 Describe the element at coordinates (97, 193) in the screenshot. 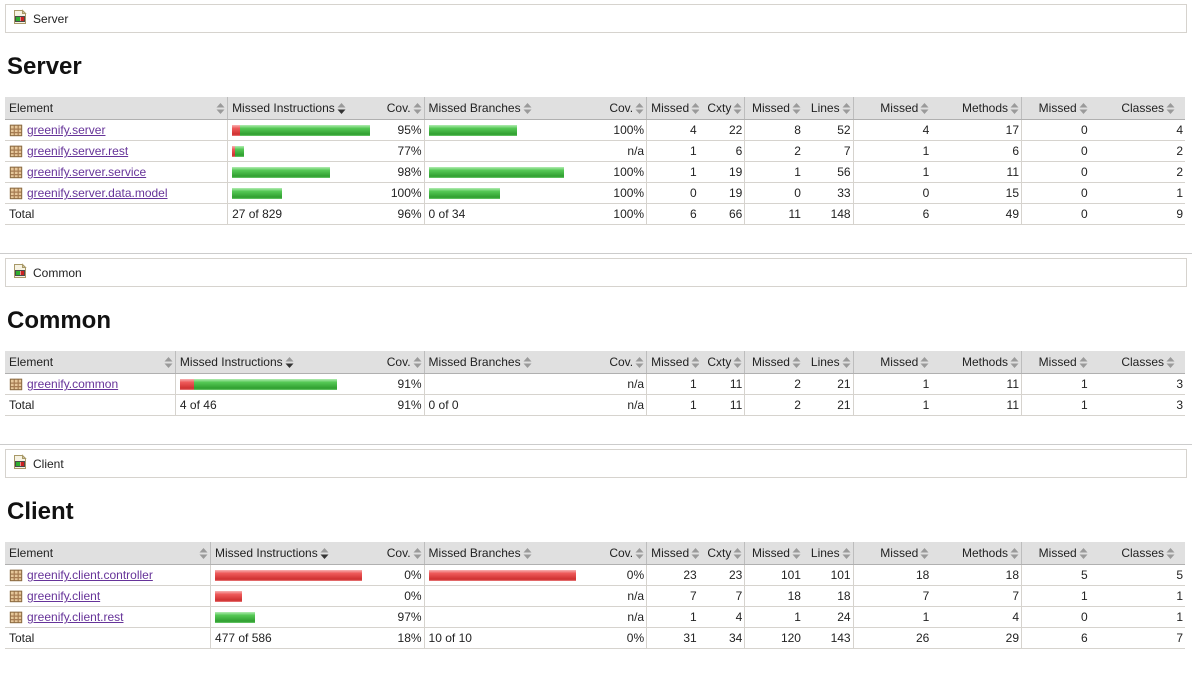

I see `package-link: greenify.server.data.model` at that location.